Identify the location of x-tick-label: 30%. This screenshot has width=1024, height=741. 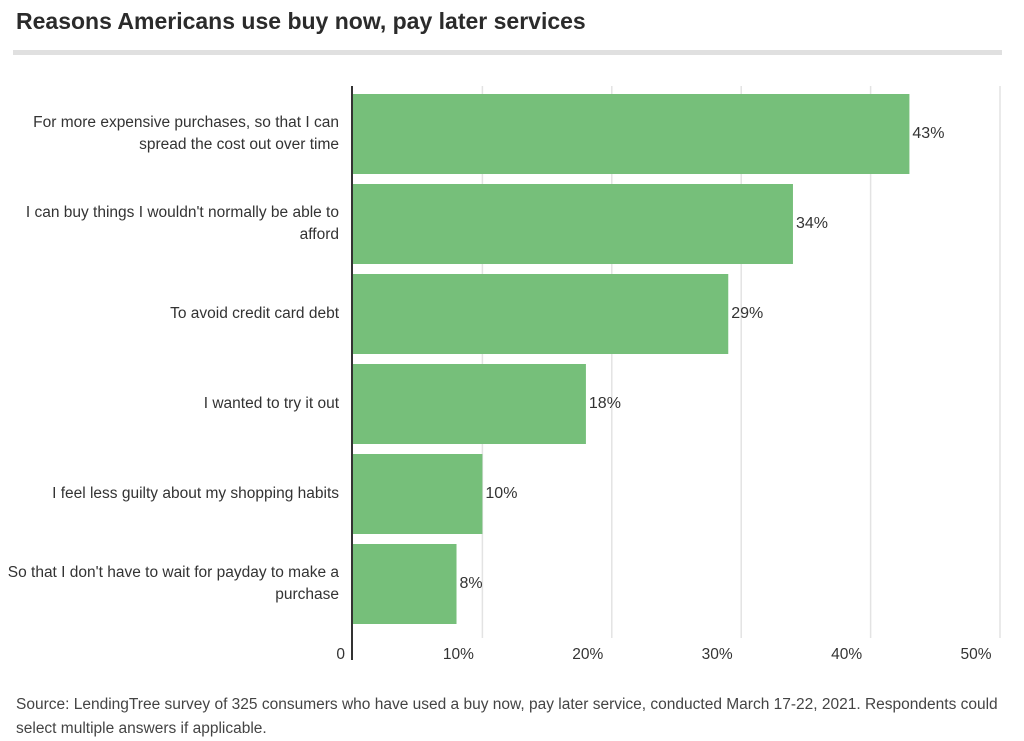
(717, 654).